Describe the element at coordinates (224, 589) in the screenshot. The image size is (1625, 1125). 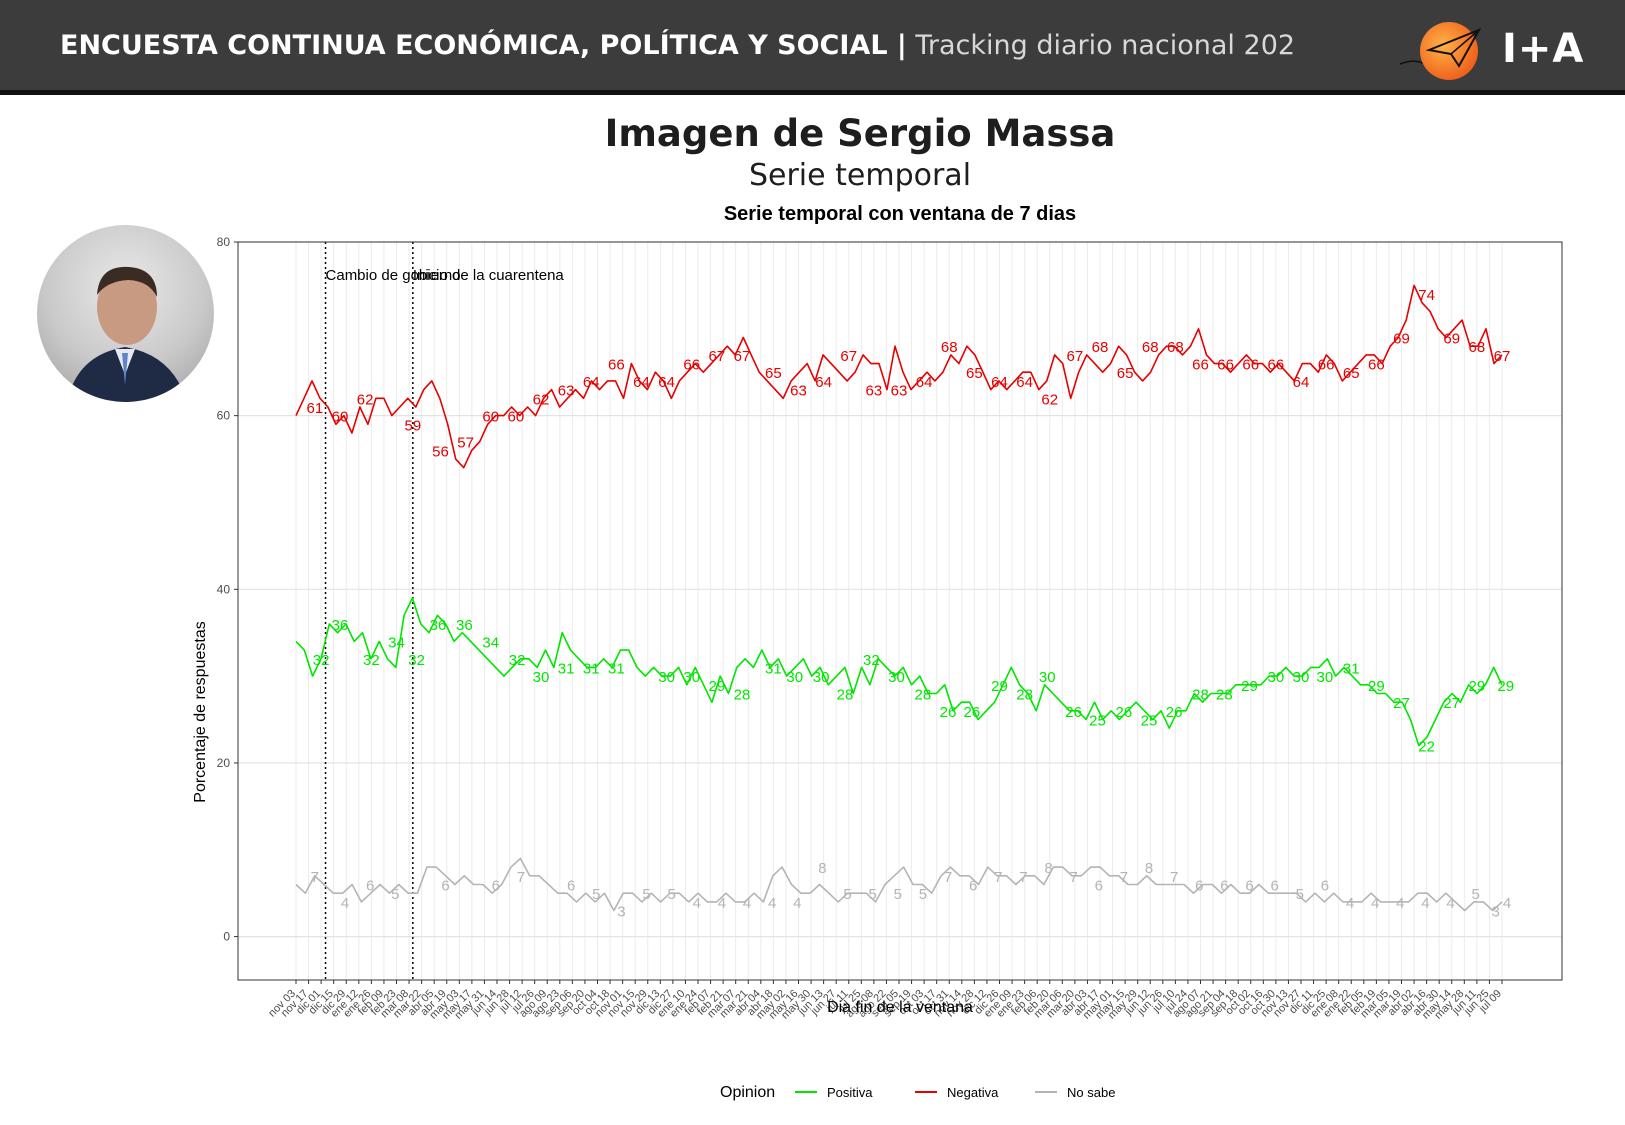
I see `y-tick-label: 40` at that location.